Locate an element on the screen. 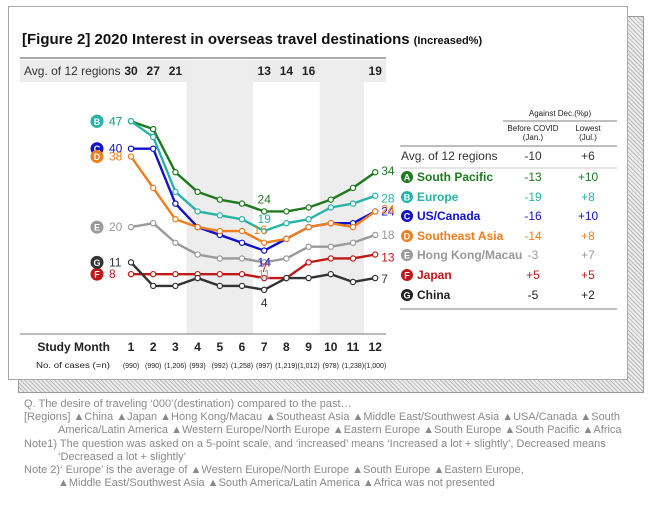 Image resolution: width=650 pixels, height=505 pixels. table-row-label: Japan is located at coordinates (434, 275).